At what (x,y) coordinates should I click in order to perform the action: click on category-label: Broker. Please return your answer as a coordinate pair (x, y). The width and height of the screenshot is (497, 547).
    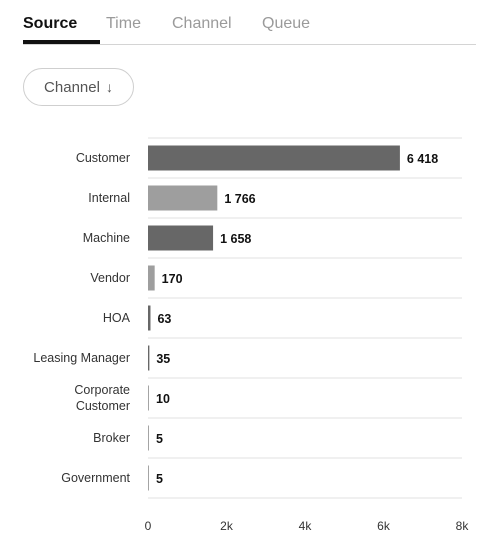
    Looking at the image, I should click on (111, 438).